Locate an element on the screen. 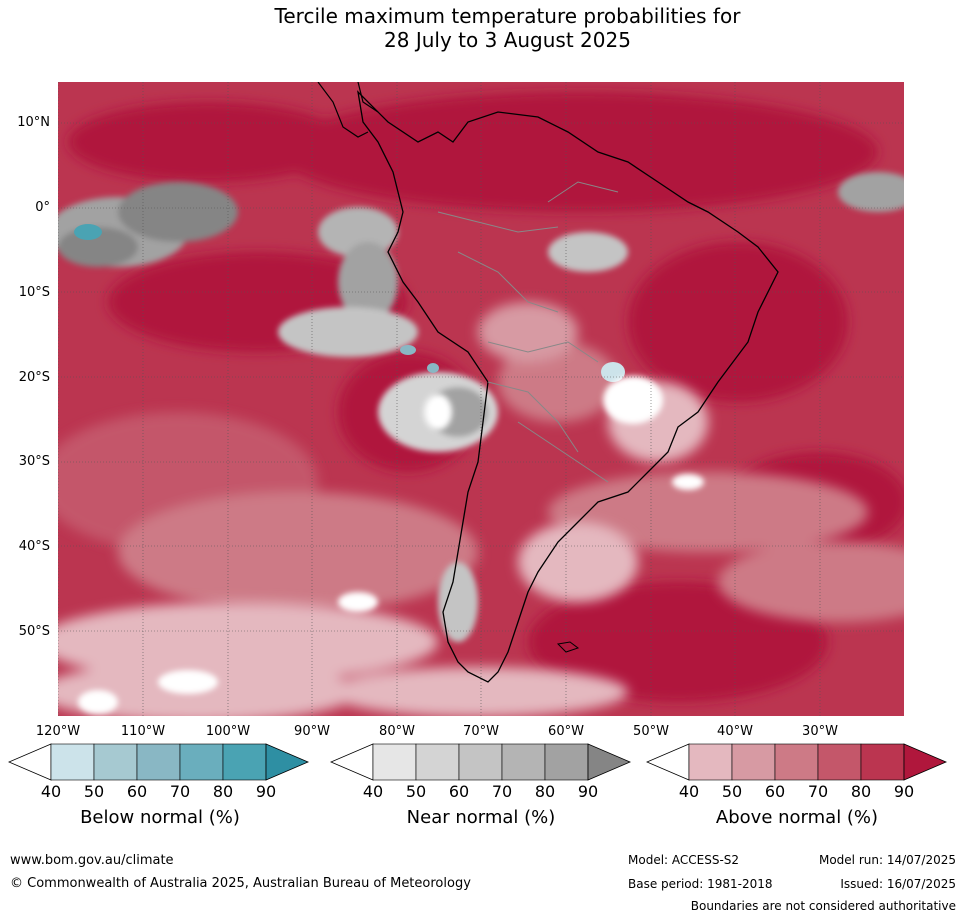  lat-label-10n: 10°N is located at coordinates (33, 122).